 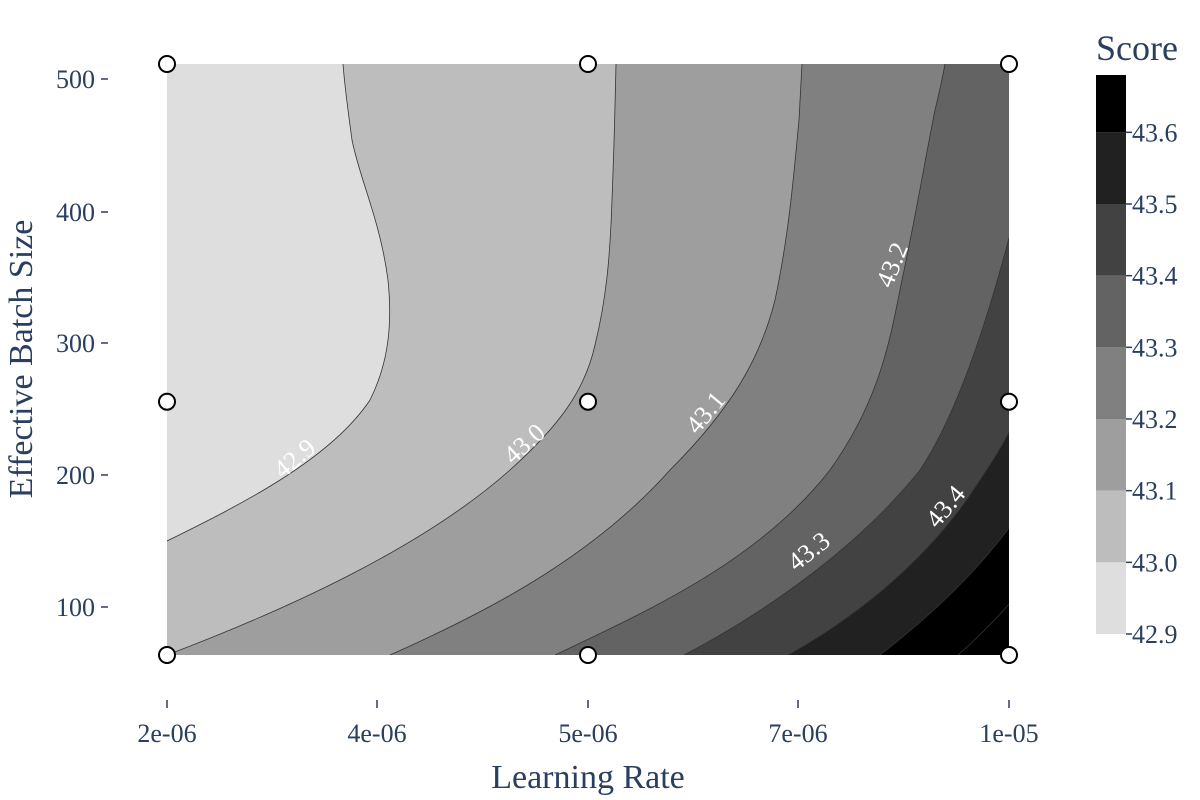 I want to click on x-tick-label: 7e-06, so click(x=797, y=733).